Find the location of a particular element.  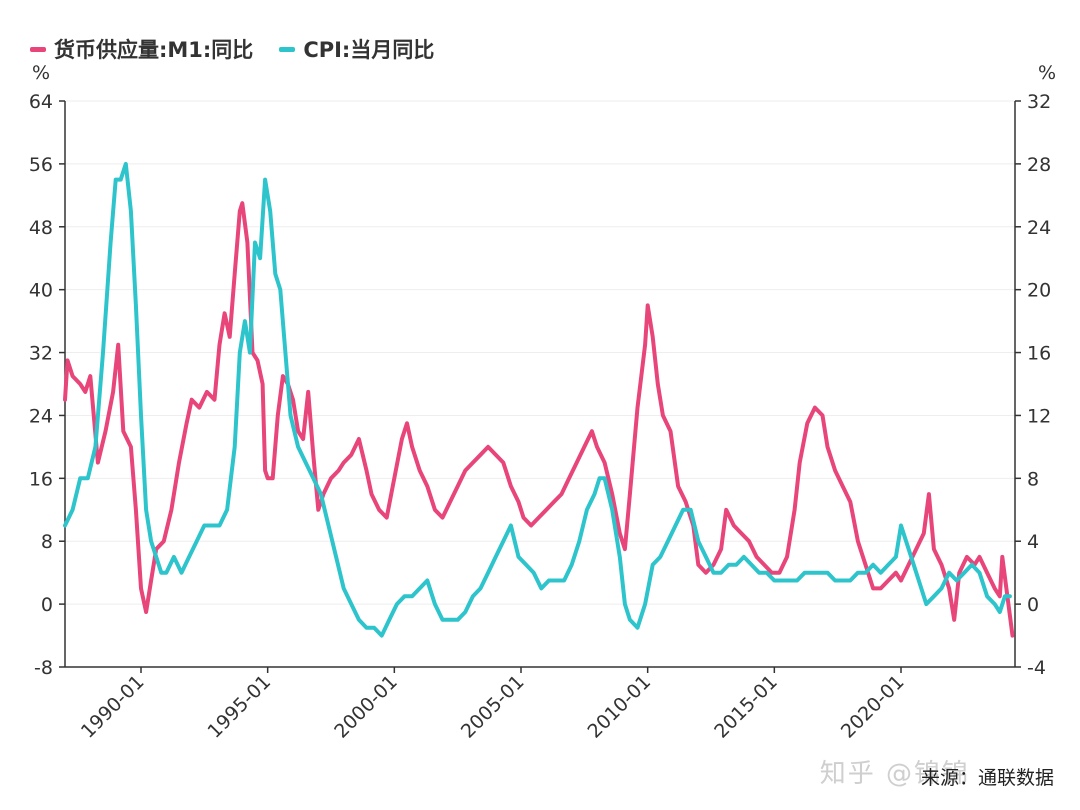

legend-label-cpi: CPI:当月同比 is located at coordinates (369, 50).